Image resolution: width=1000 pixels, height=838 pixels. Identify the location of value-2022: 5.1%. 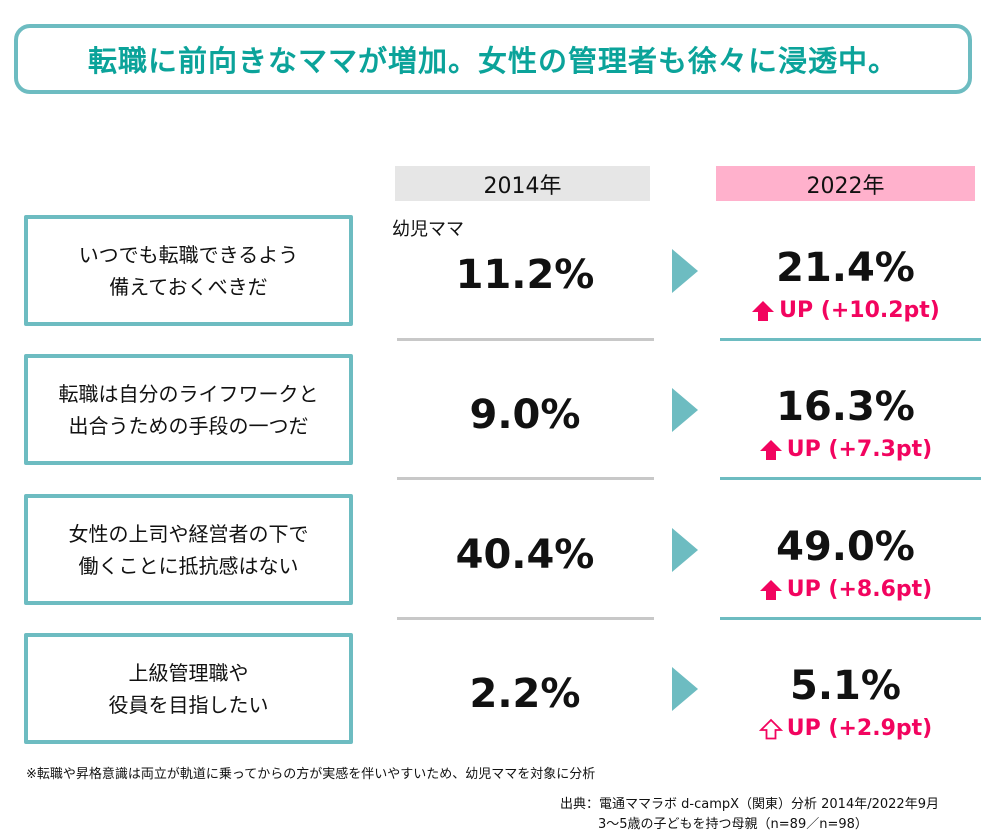
(845, 686).